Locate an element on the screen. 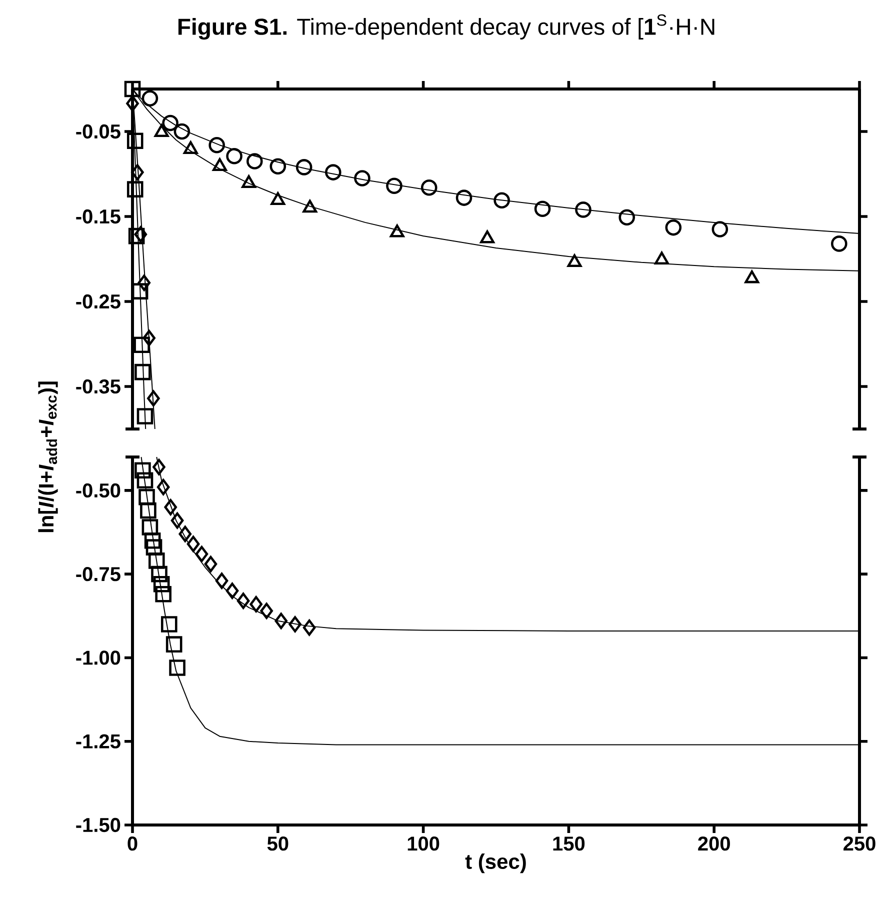 The image size is (893, 912). text: ln[I/(I+I$_{add}$+I$_{exc}$)] is located at coordinates (48, 457).